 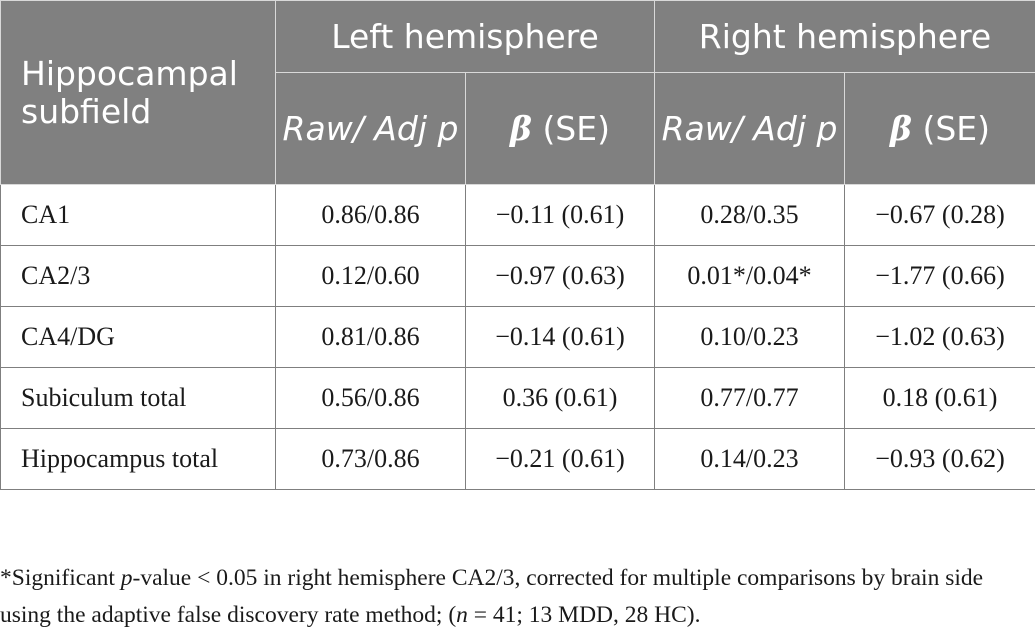 I want to click on right-beta-value: −1.77 (0.66), so click(x=940, y=276).